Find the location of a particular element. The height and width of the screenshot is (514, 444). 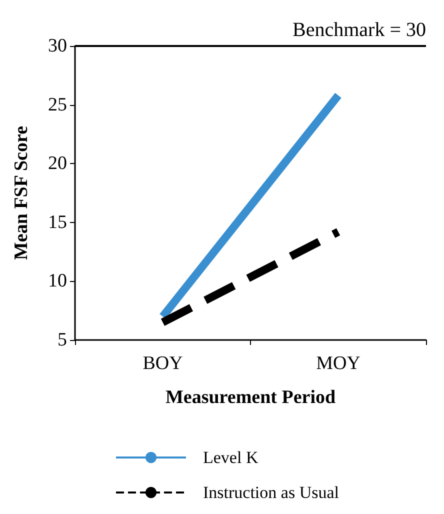

y-tick-label: 20 is located at coordinates (57, 163).